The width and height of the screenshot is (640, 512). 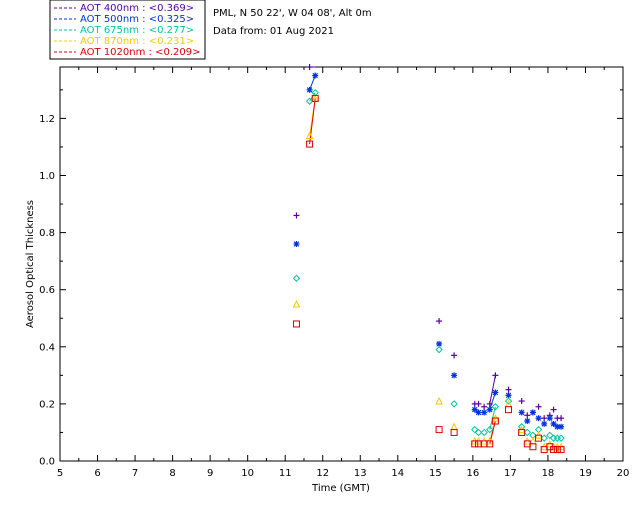 What do you see at coordinates (247, 473) in the screenshot?
I see `x-tick-label: 10` at bounding box center [247, 473].